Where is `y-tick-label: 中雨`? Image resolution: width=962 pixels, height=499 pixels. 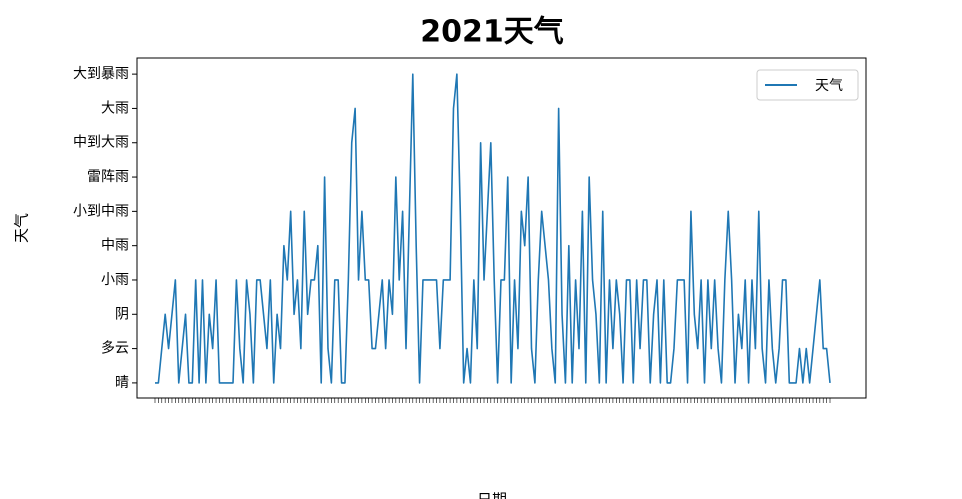 y-tick-label: 中雨 is located at coordinates (115, 246).